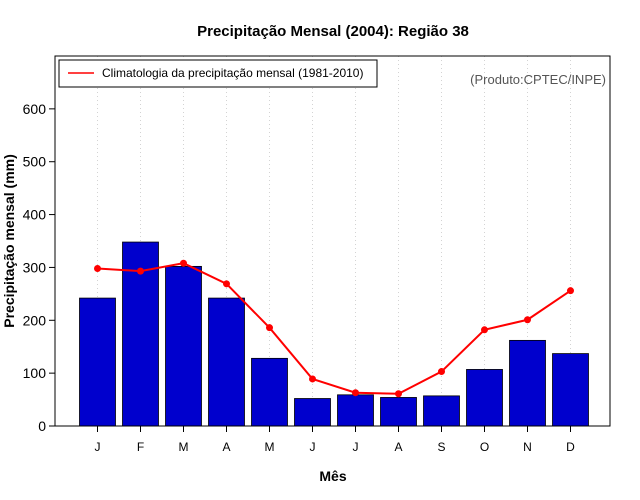 Image resolution: width=640 pixels, height=500 pixels. Describe the element at coordinates (42, 426) in the screenshot. I see `y-tick-label: 0` at that location.